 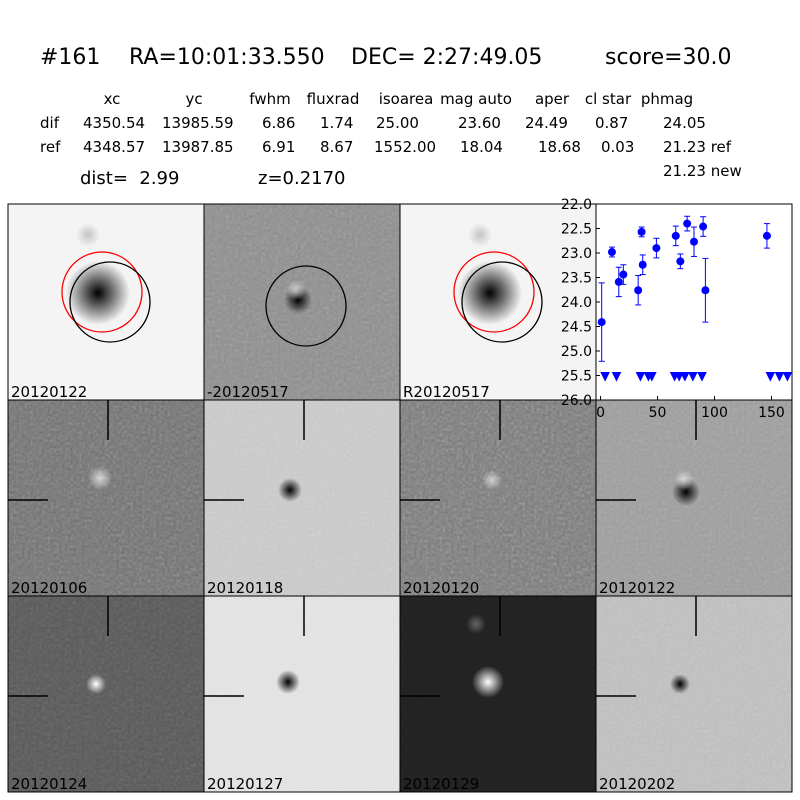 I want to click on table-cell: 24.49, so click(x=546, y=123).